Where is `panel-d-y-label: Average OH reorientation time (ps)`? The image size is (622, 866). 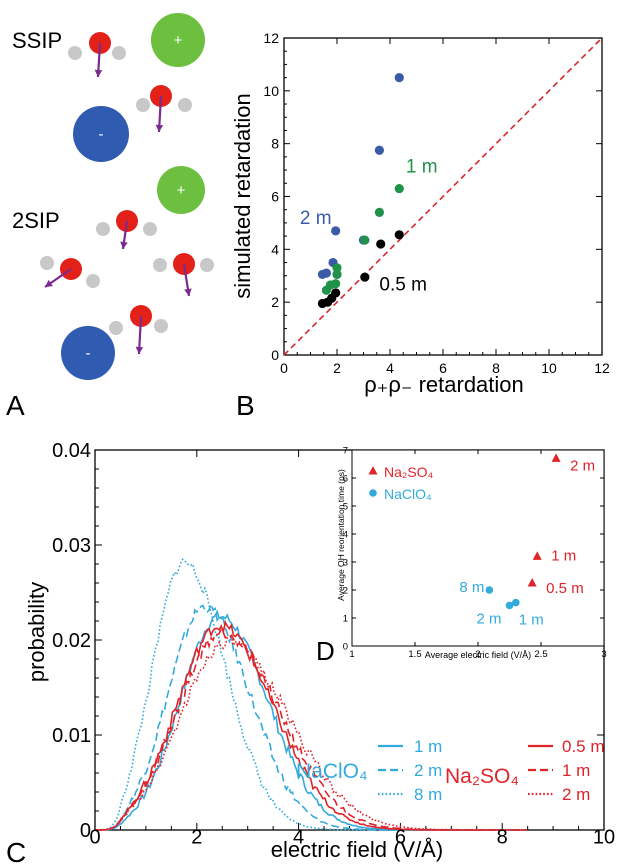
panel-d-y-label: Average OH reorientation time (ps) is located at coordinates (341, 535).